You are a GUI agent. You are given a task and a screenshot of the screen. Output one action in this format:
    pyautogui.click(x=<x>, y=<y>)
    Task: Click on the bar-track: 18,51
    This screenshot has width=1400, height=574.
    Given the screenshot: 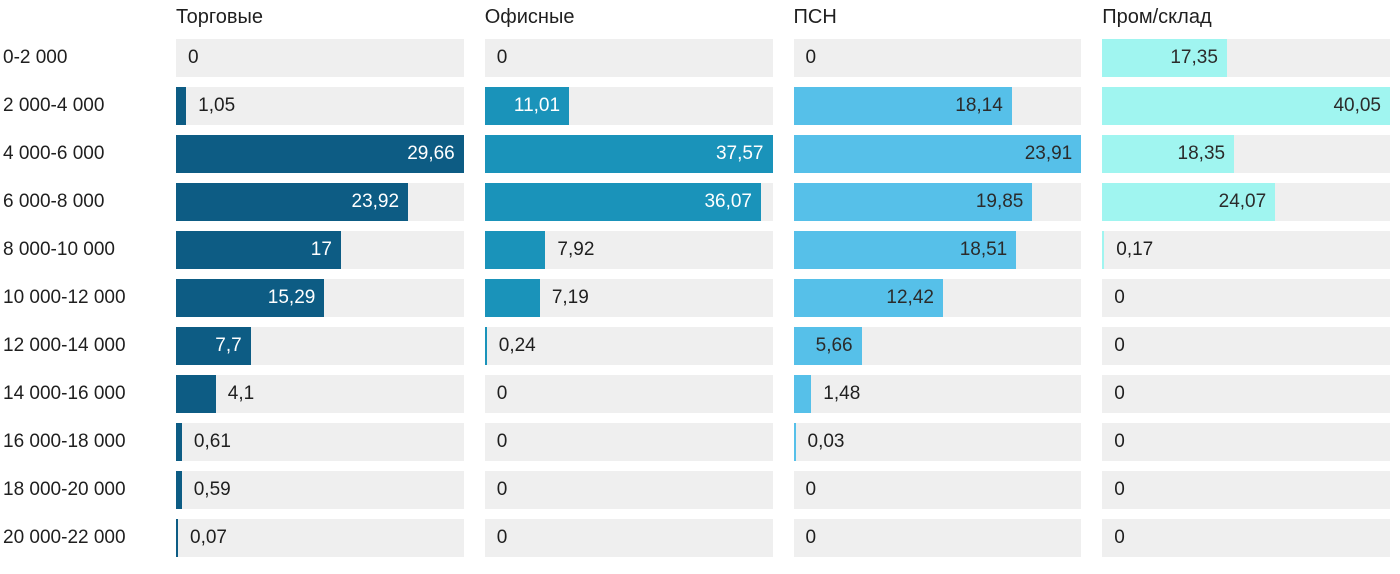 What is the action you would take?
    pyautogui.click(x=937, y=250)
    